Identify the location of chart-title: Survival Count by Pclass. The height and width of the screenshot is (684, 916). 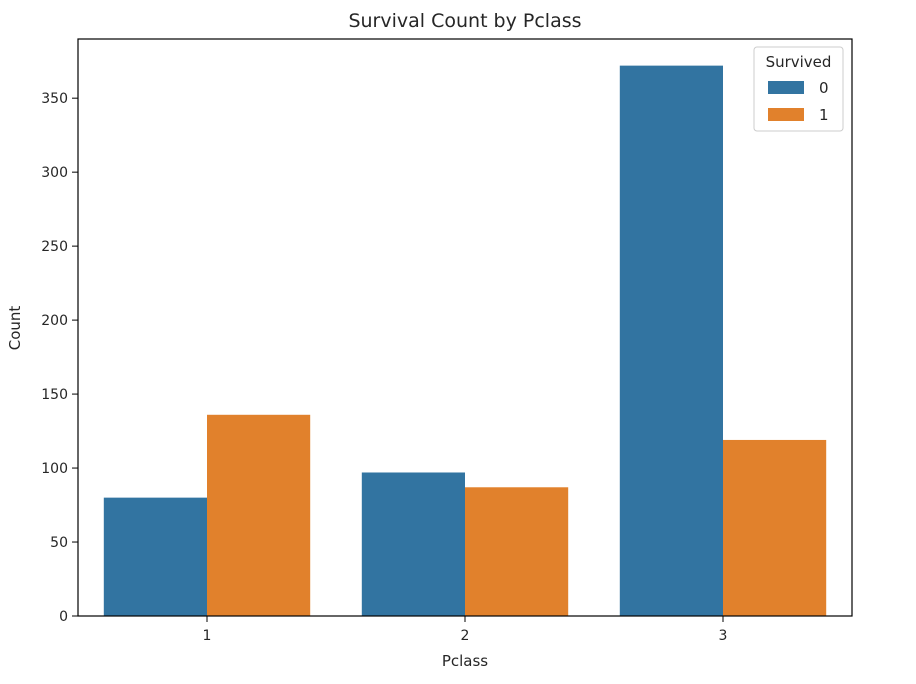
(464, 21).